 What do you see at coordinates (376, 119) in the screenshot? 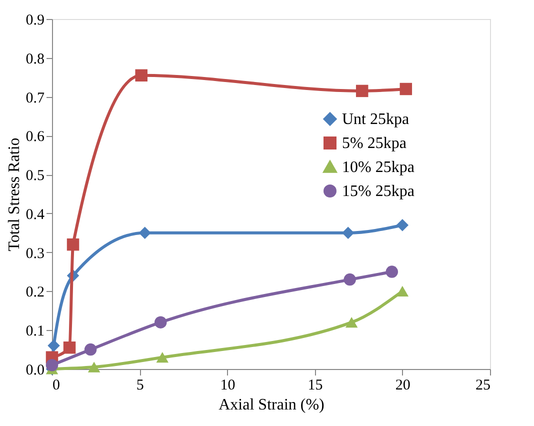
I see `legend-label: Unt 25kpa` at bounding box center [376, 119].